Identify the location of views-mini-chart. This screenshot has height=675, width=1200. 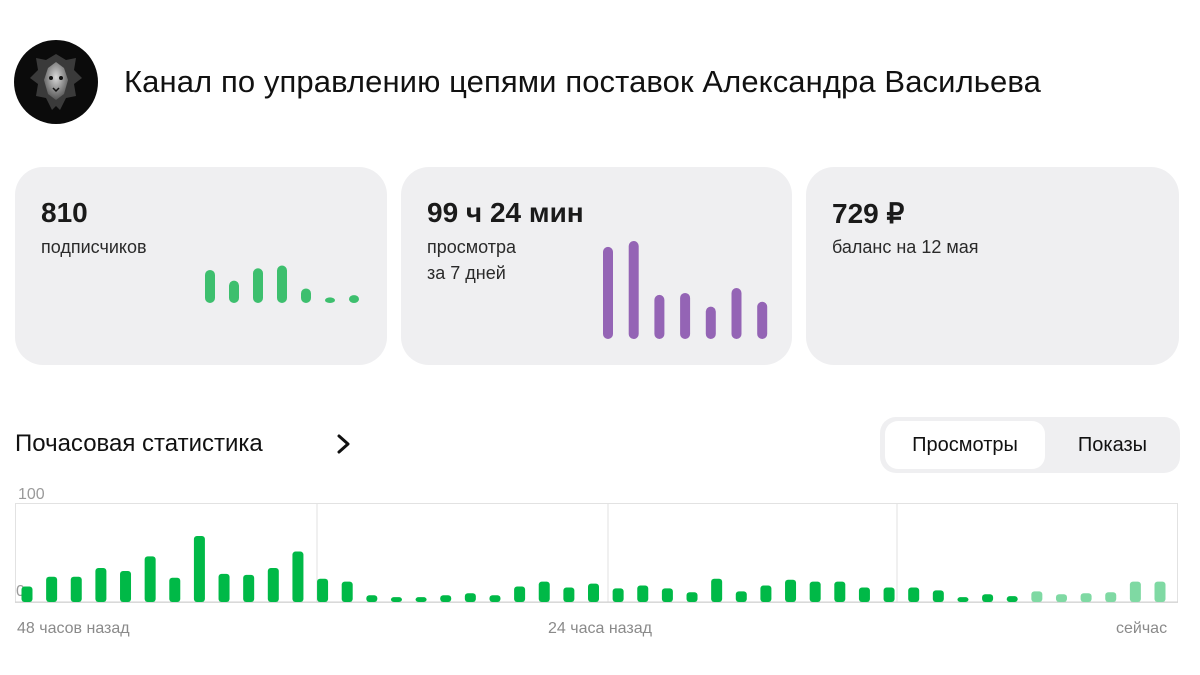
(685, 290).